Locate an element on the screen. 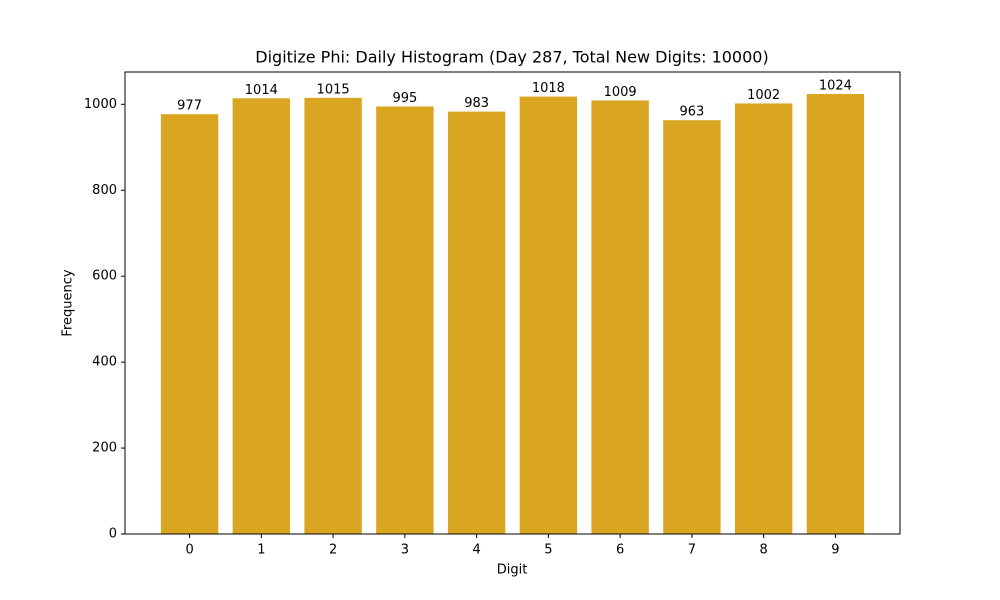 The width and height of the screenshot is (1000, 600). x-axis-label: Digit is located at coordinates (512, 570).